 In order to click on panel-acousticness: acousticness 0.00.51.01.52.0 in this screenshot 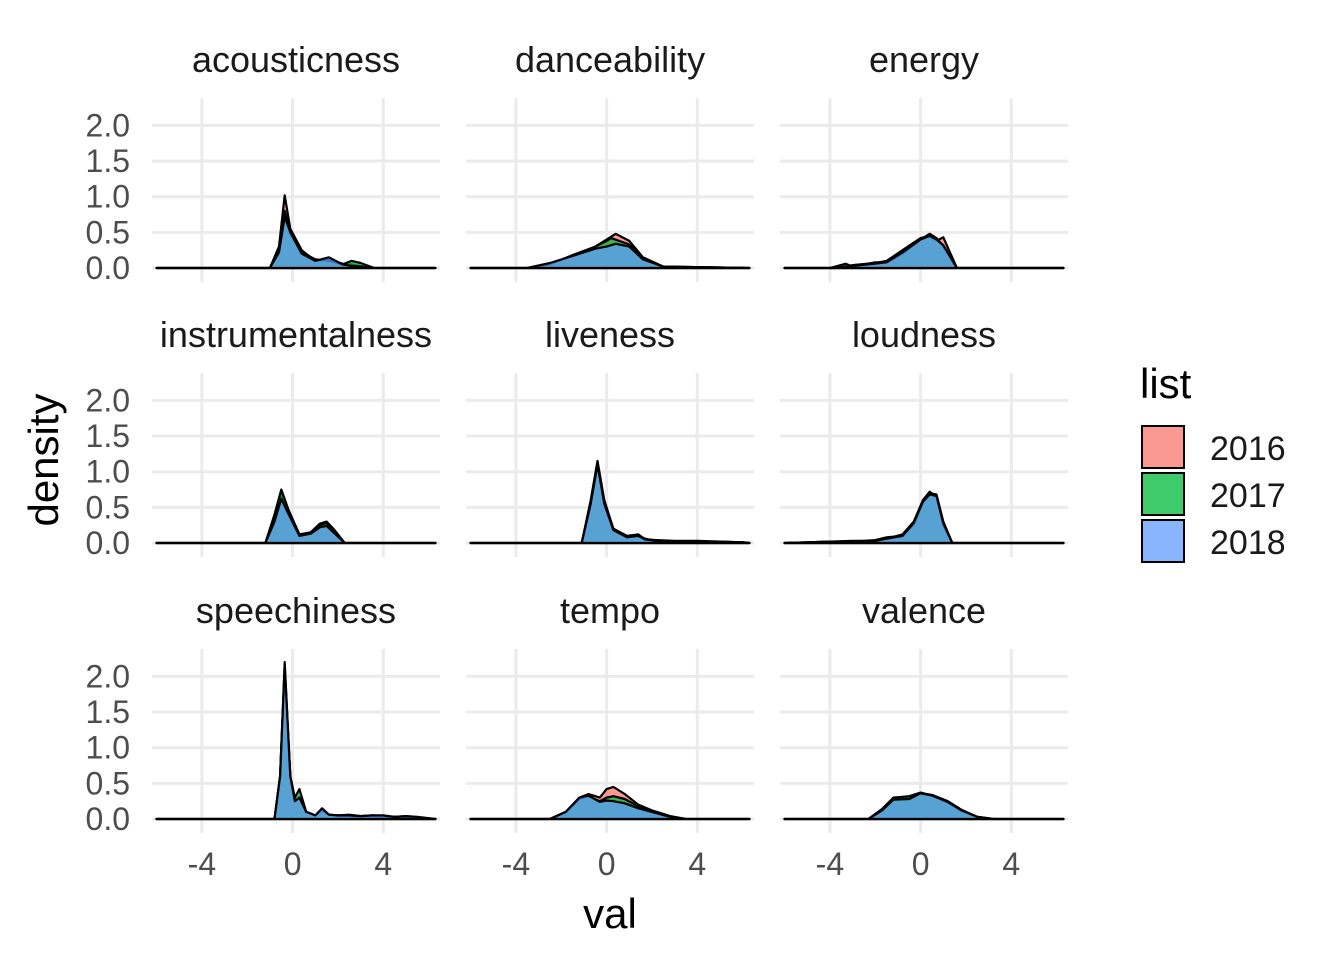, I will do `click(263, 162)`.